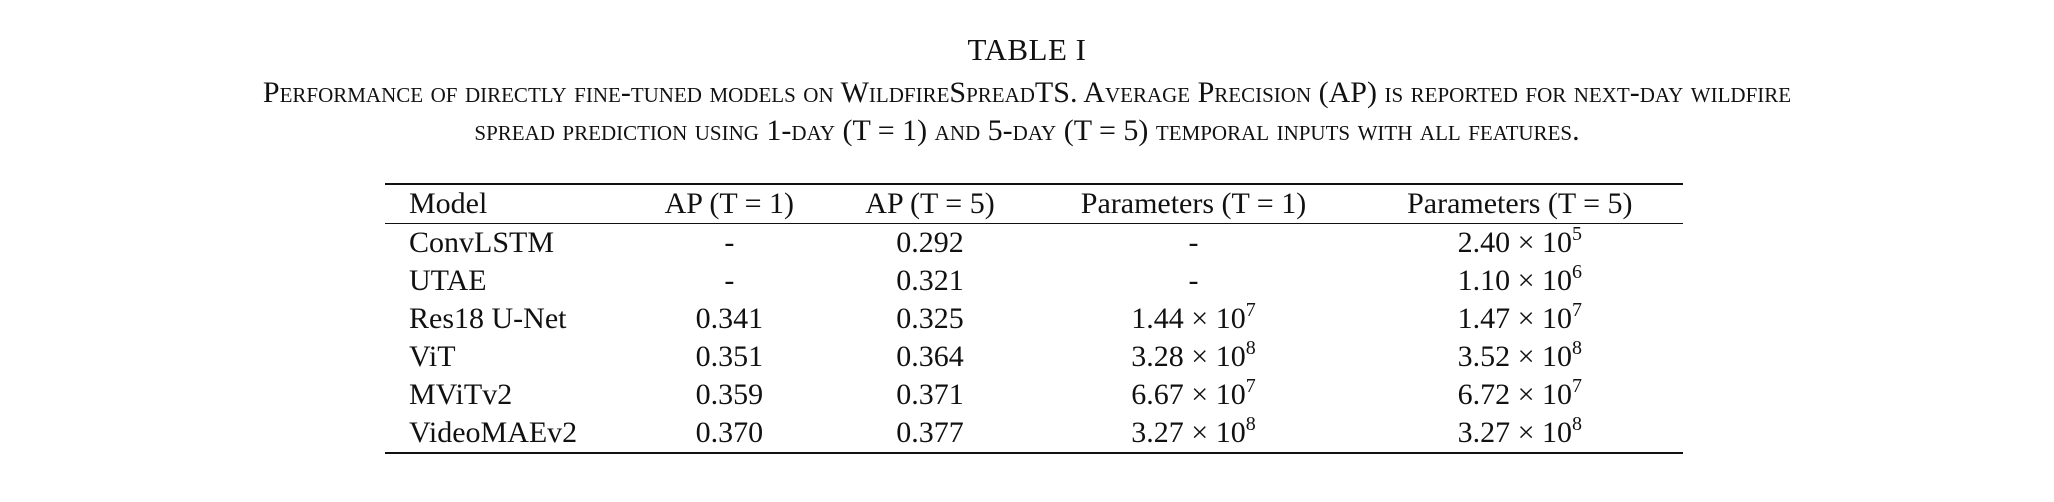 The image size is (2054, 502). What do you see at coordinates (729, 432) in the screenshot?
I see `cell-ap-t1: 0.370` at bounding box center [729, 432].